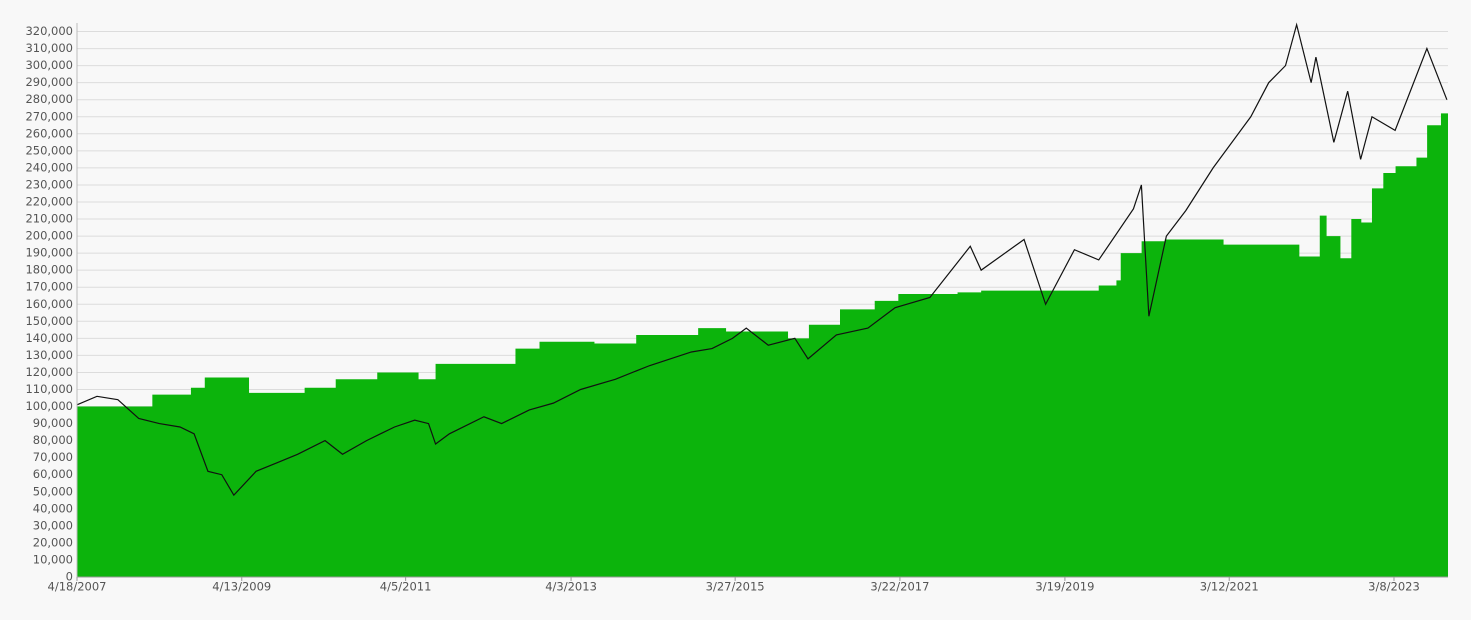 The image size is (1471, 620). I want to click on y-tick-label: 200,000, so click(49, 236).